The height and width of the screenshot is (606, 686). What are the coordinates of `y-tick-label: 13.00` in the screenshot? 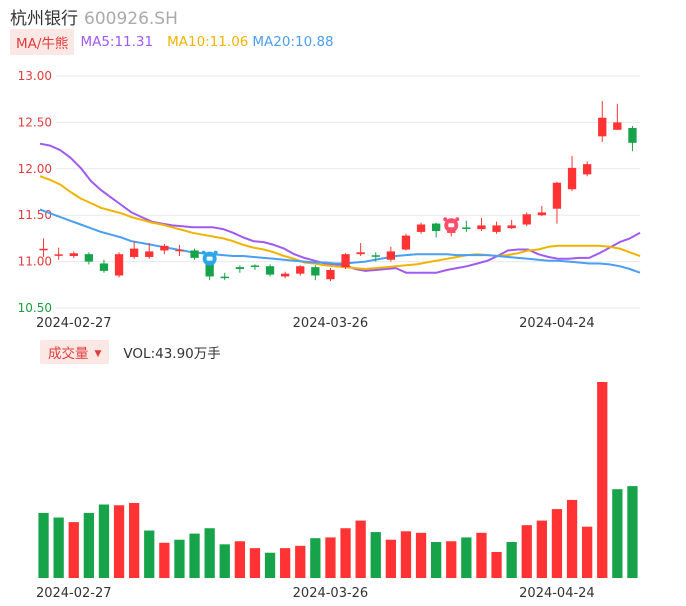 It's located at (35, 76).